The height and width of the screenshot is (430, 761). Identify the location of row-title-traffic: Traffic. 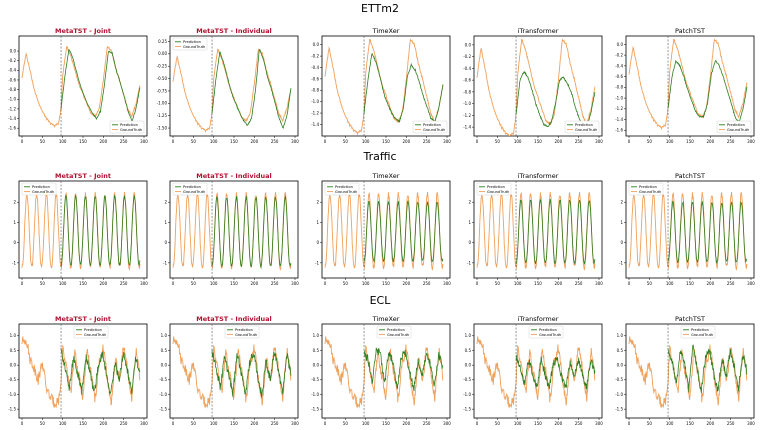
(379, 156).